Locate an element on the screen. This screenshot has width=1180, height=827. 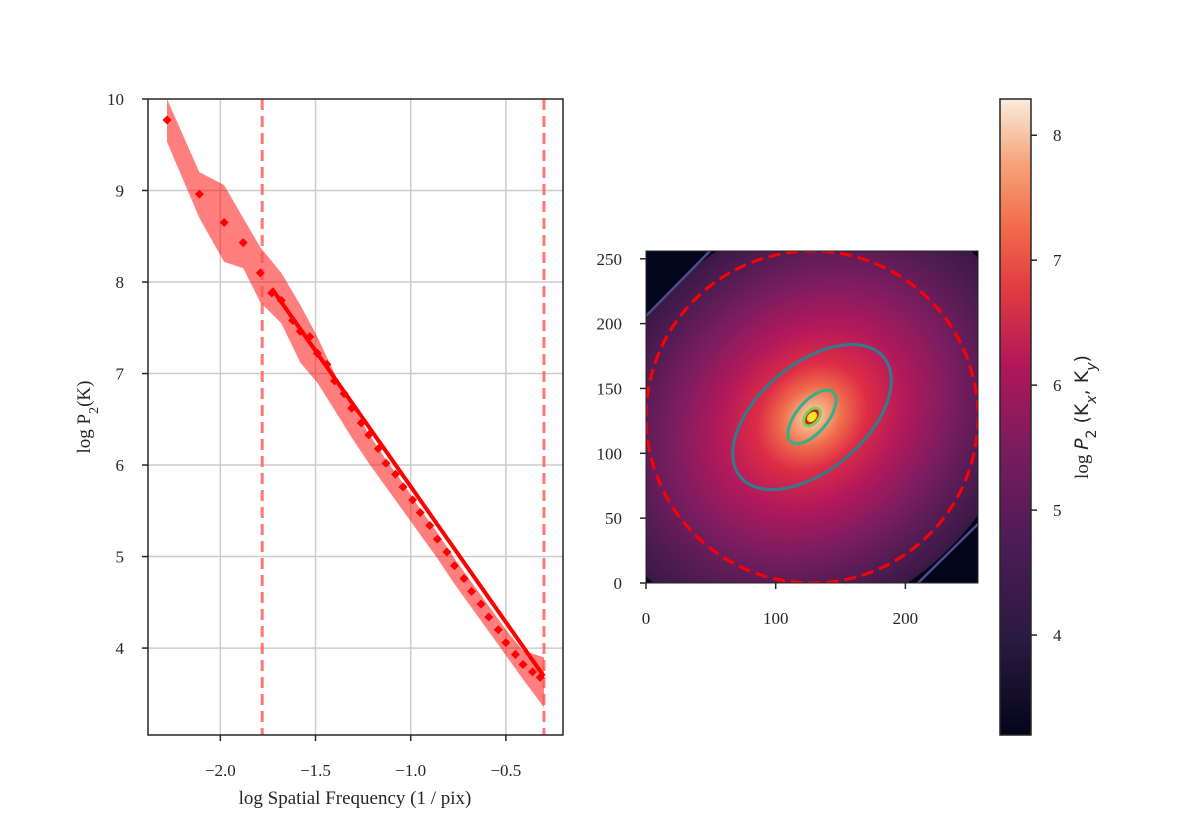
x-tick-label: −0.5 is located at coordinates (505, 770).